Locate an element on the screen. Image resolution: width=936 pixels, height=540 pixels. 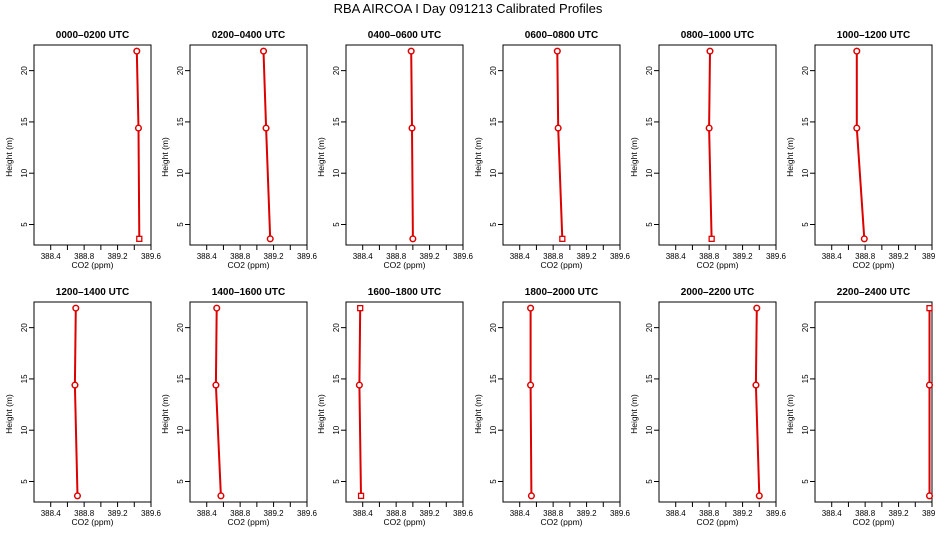
panel-11-xtick-label: 388.8 is located at coordinates (709, 513).